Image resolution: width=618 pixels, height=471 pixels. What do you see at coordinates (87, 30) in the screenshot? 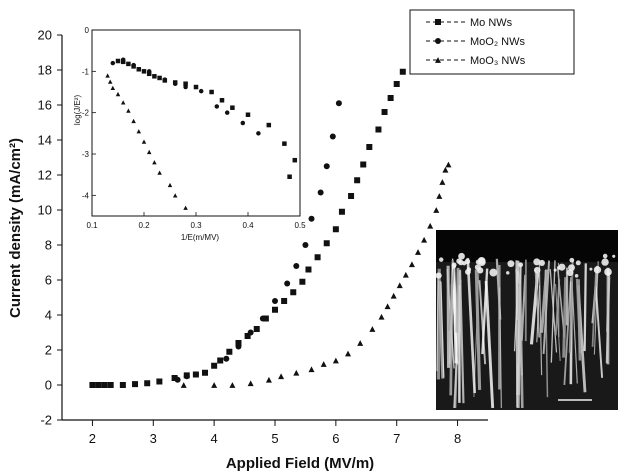
I see `inset-y-tick-label: 0` at bounding box center [87, 30].